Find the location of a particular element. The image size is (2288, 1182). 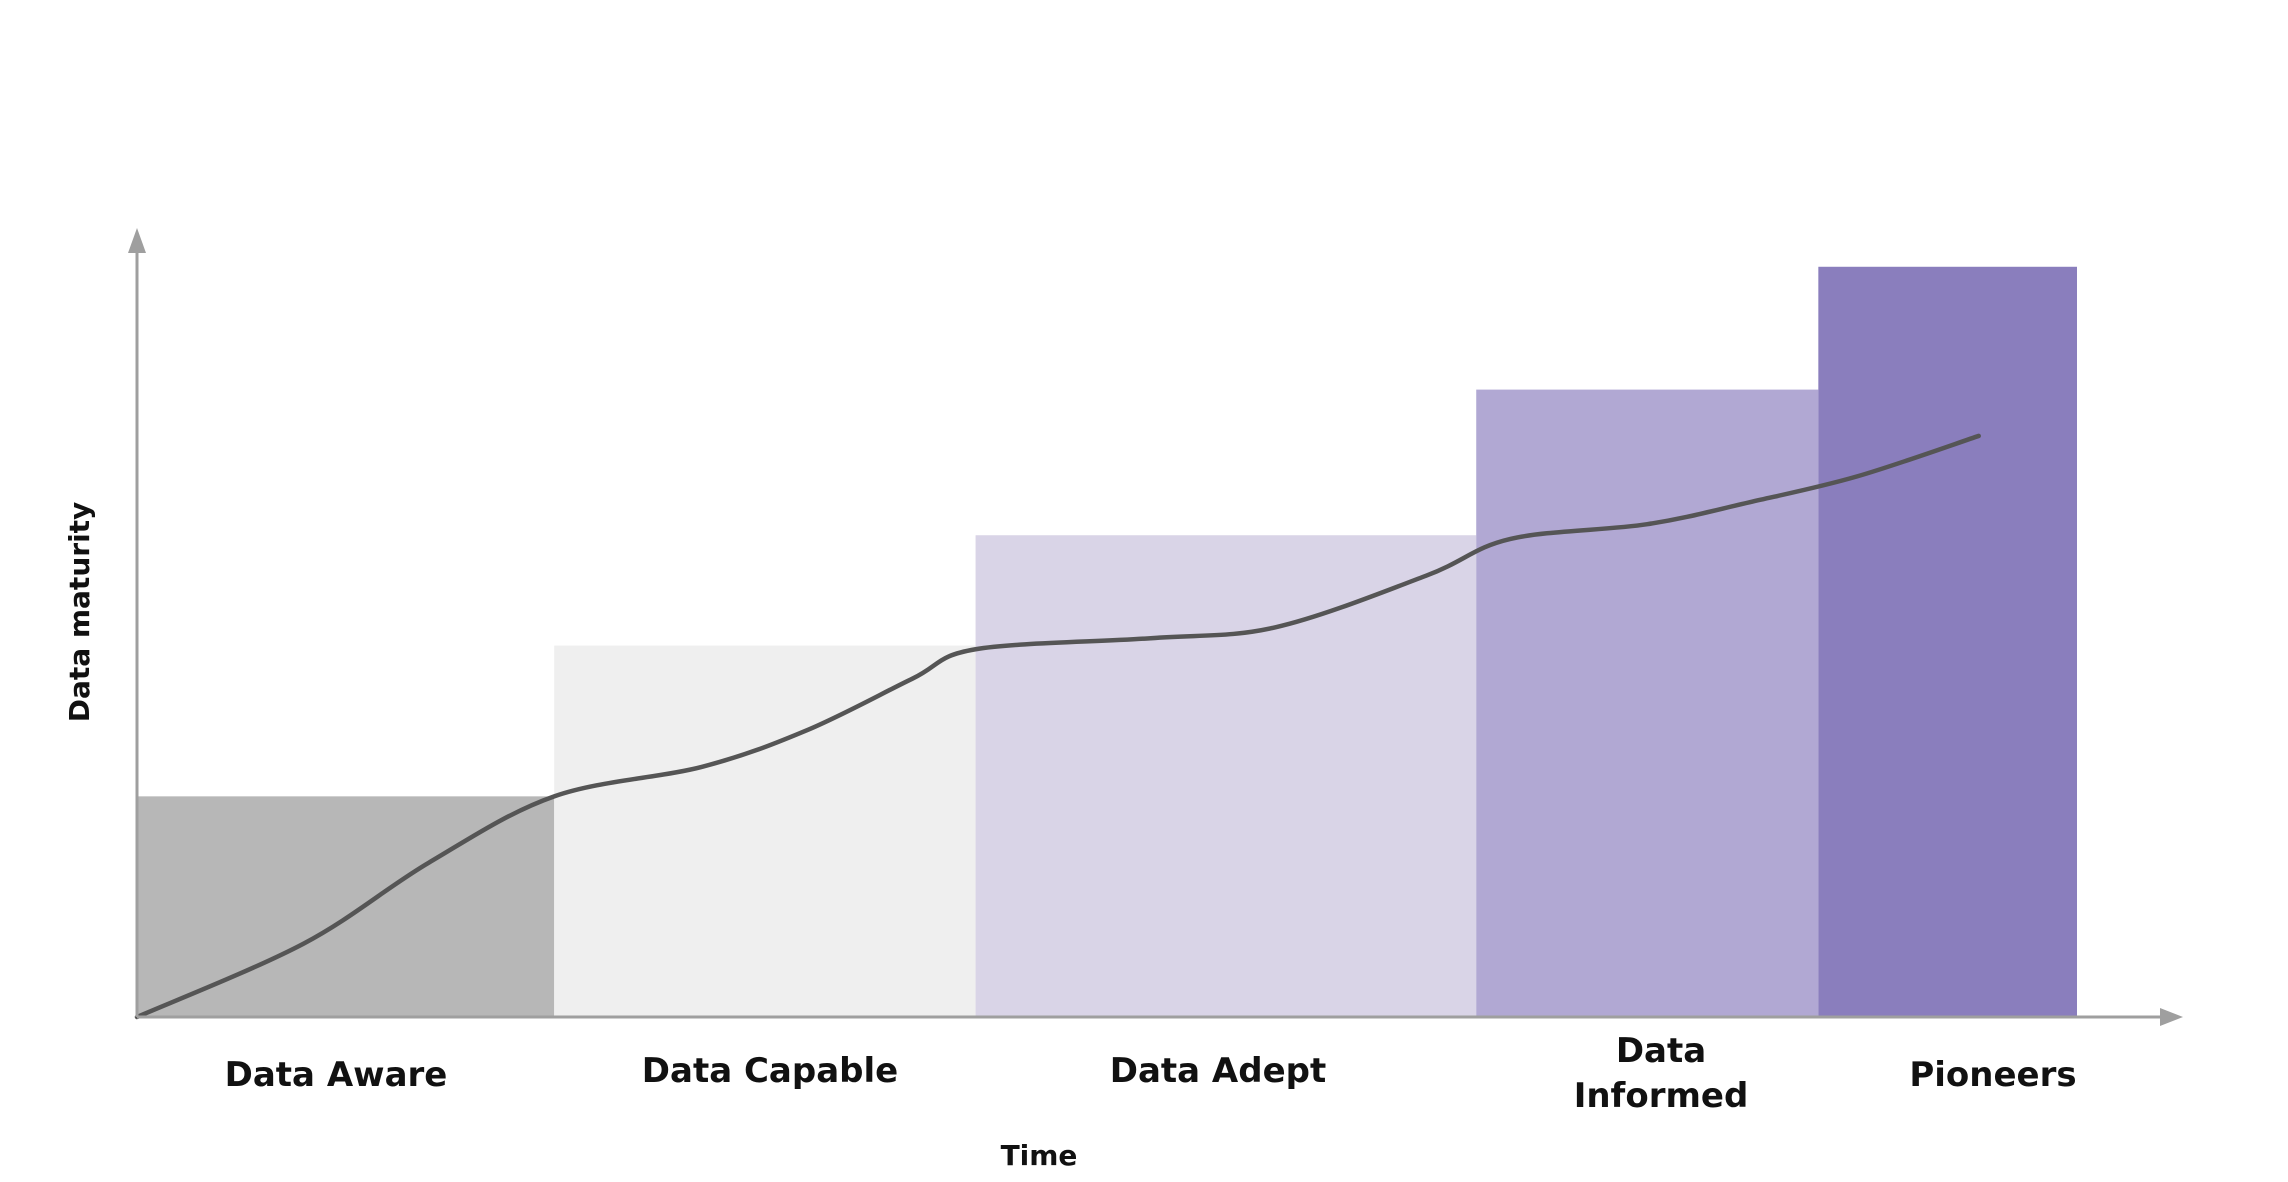

y-axis-arrow-icon is located at coordinates (137, 240).